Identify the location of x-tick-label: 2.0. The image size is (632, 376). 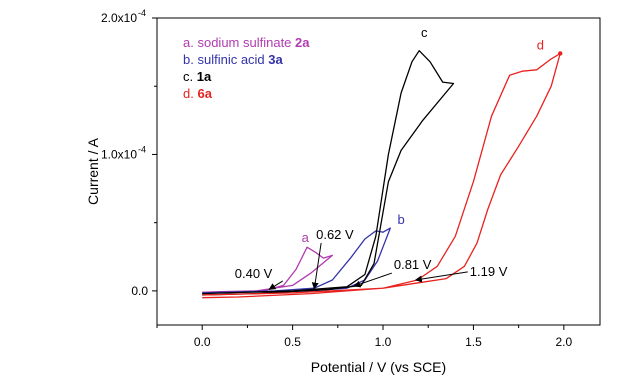
(563, 342).